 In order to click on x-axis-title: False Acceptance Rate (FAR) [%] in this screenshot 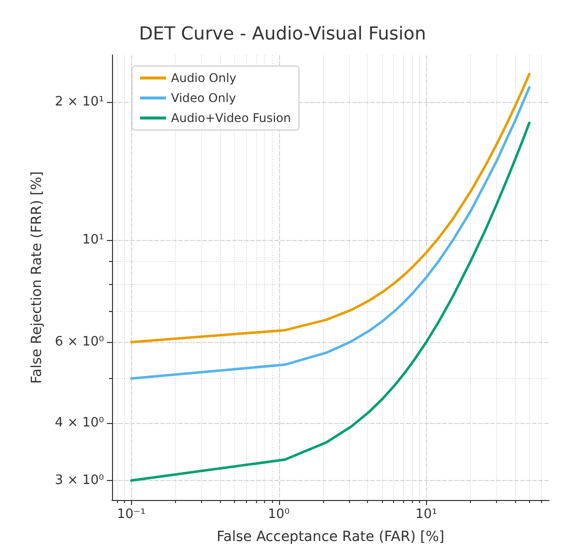, I will do `click(330, 537)`.